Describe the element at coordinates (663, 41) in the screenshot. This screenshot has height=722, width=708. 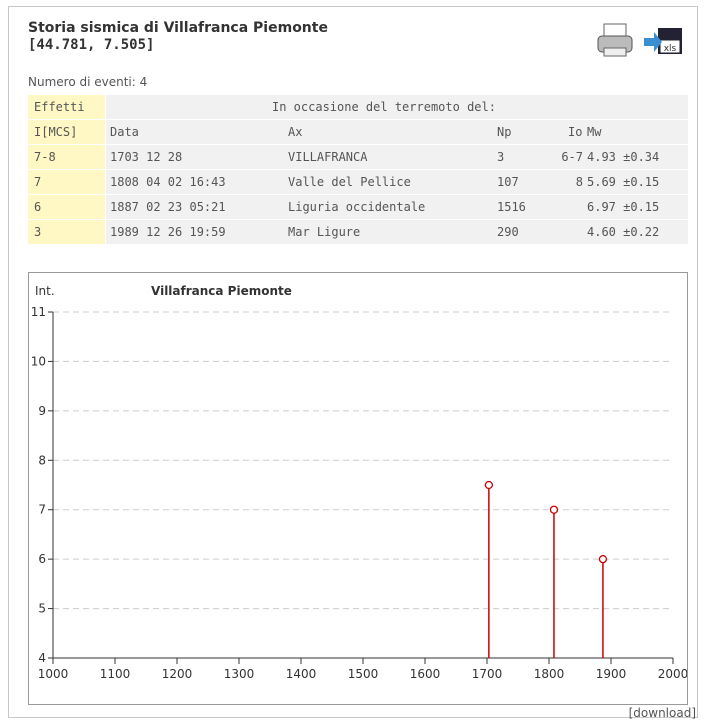
I see `xls-icon: xls` at that location.